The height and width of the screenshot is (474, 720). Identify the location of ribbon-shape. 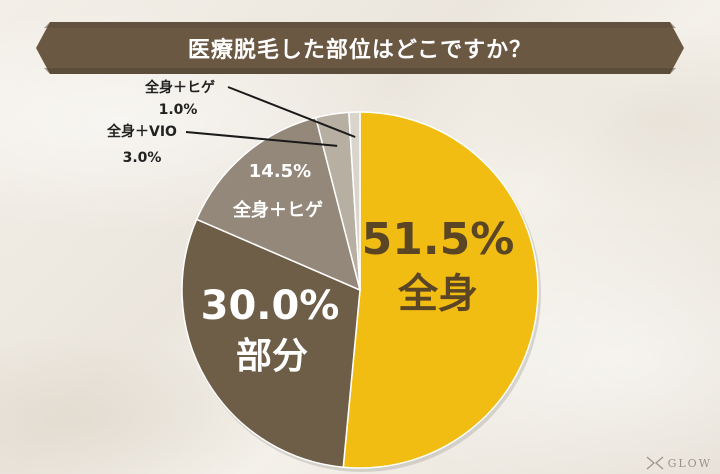
(360, 48).